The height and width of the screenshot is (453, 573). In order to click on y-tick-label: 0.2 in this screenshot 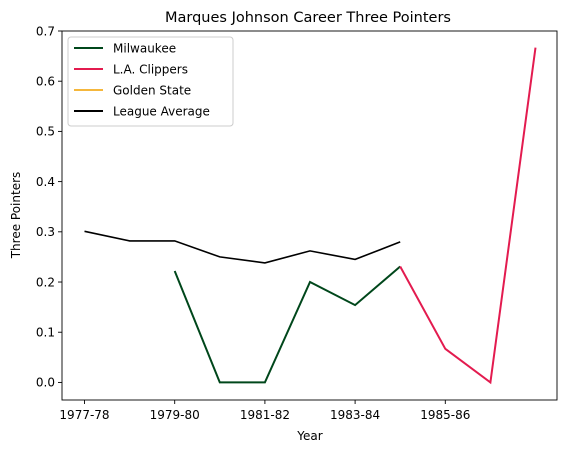, I will do `click(45, 282)`.